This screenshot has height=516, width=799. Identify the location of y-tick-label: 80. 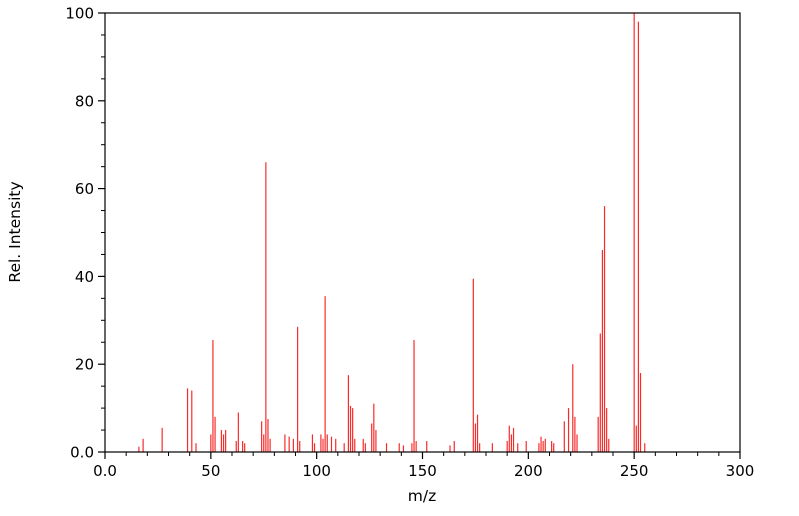
(84, 101).